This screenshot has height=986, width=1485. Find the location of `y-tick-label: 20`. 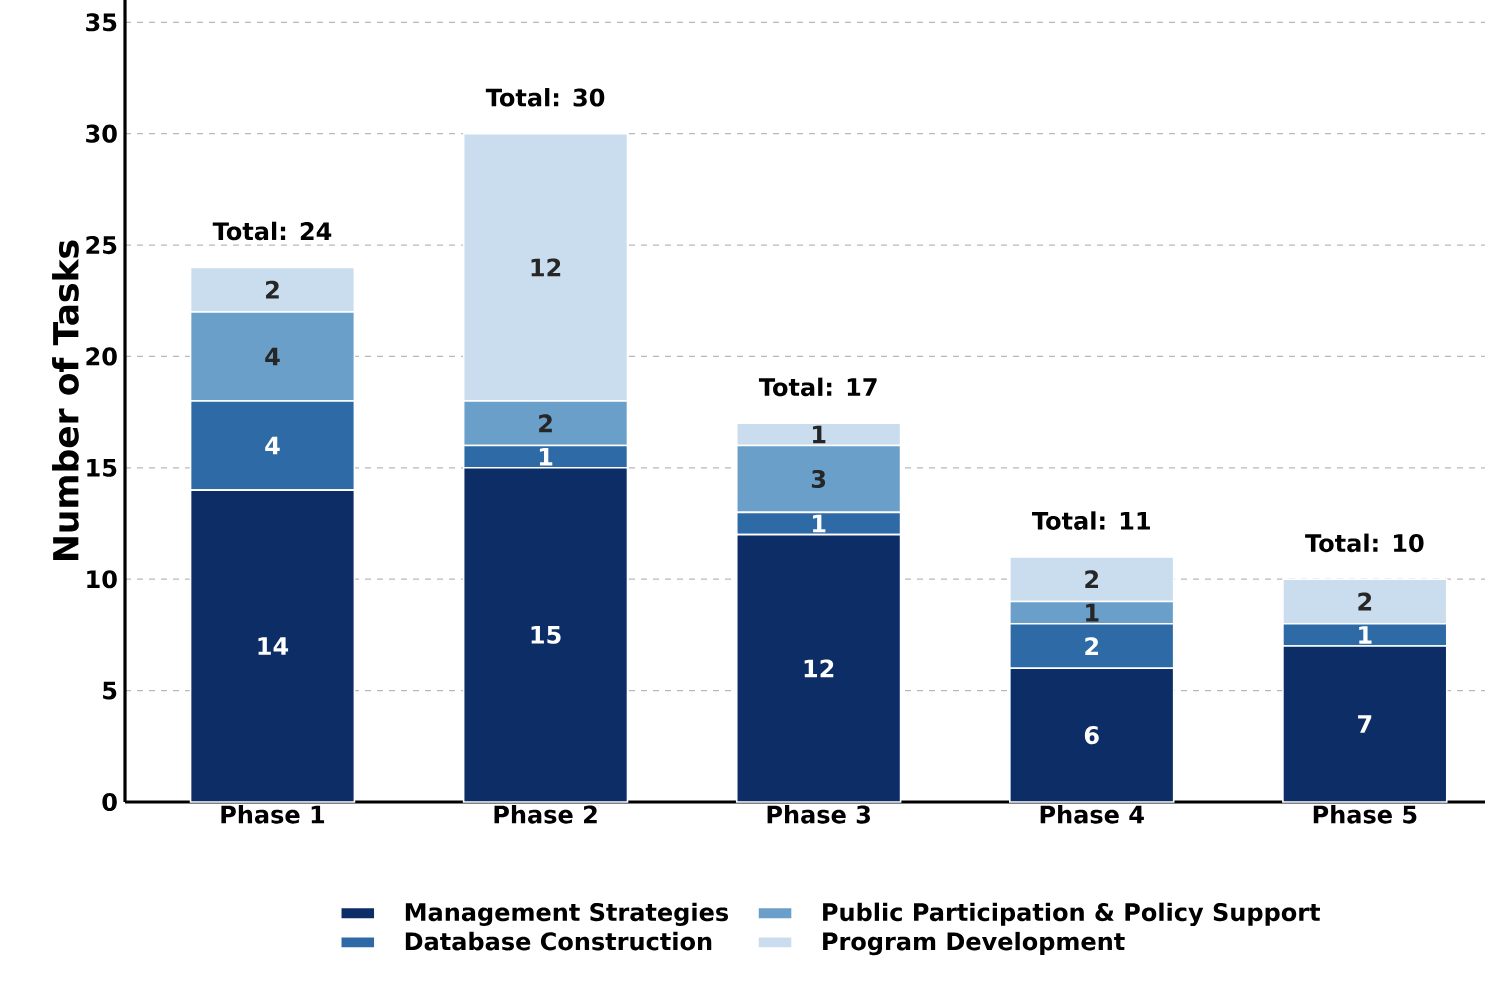

y-tick-label: 20 is located at coordinates (101, 356).